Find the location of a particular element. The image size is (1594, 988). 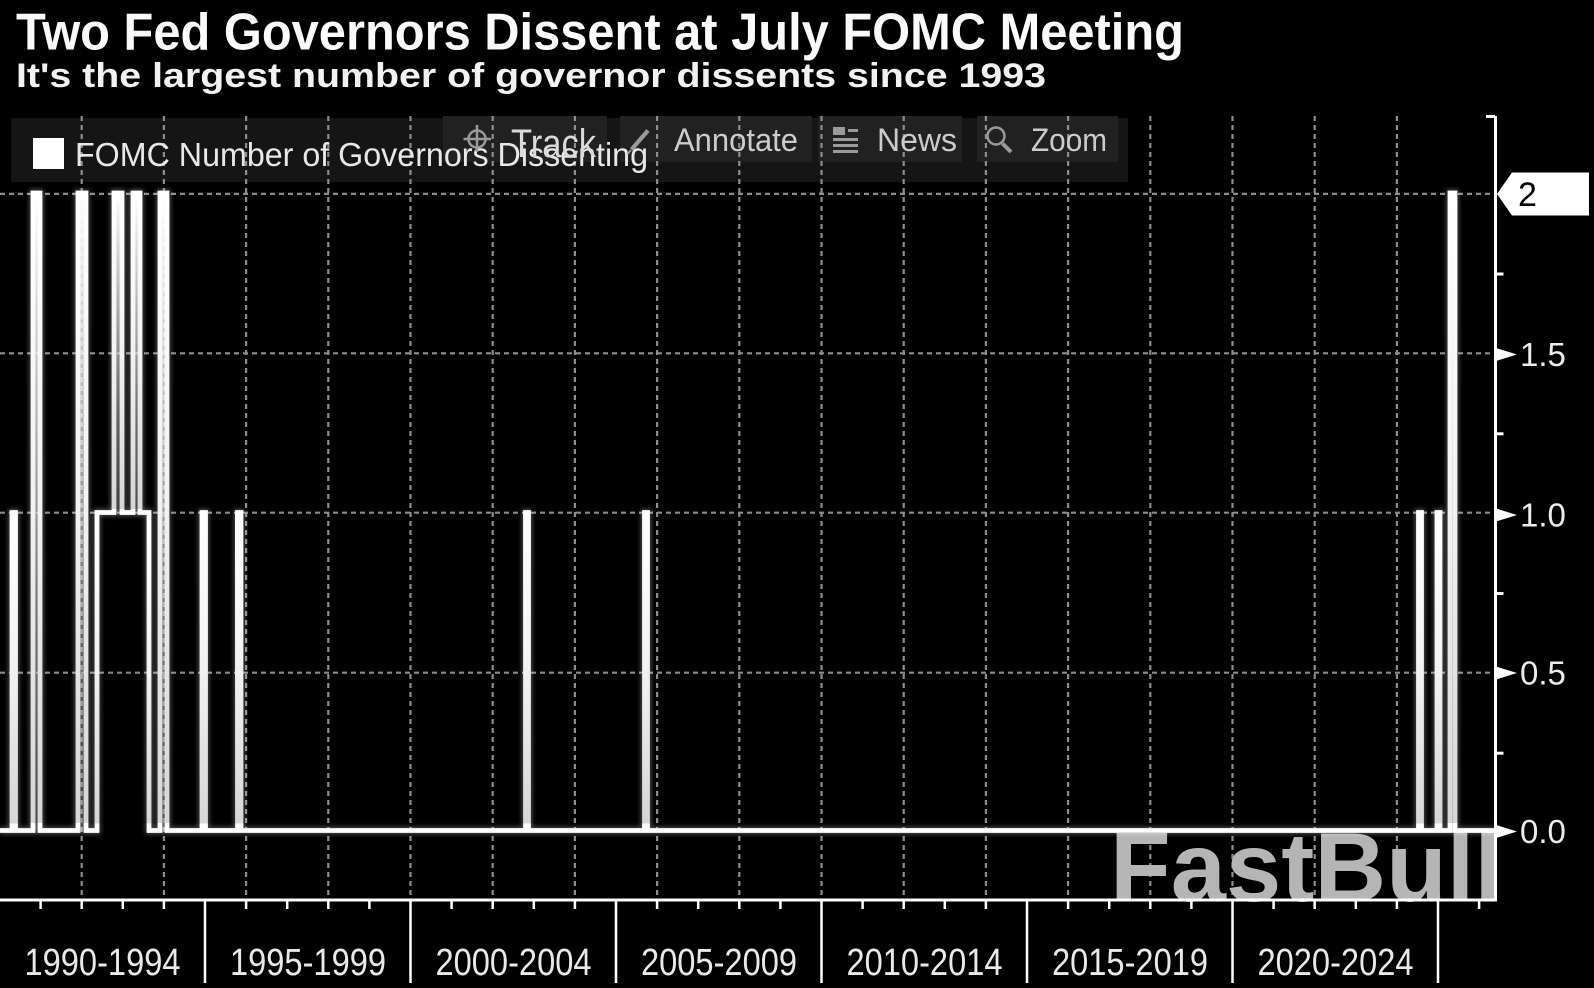

svg-text: 2015-2019 is located at coordinates (1130, 963).